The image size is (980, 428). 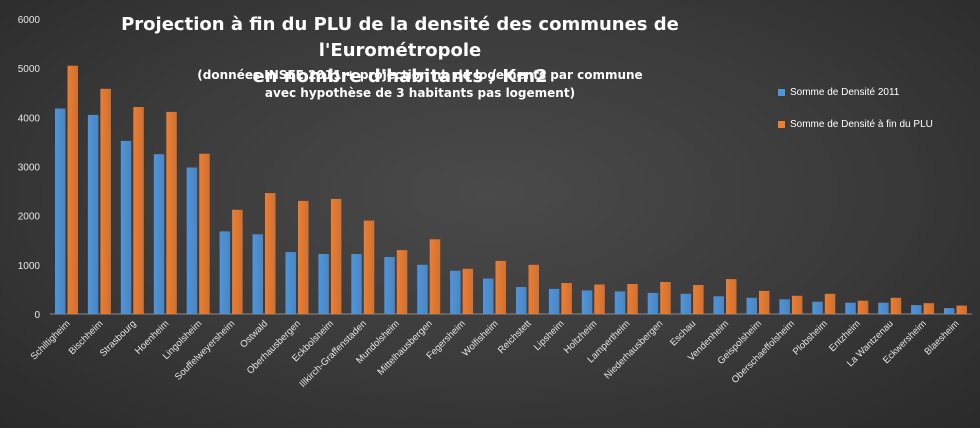 I want to click on y-tick-label: 1000, so click(x=29, y=266).